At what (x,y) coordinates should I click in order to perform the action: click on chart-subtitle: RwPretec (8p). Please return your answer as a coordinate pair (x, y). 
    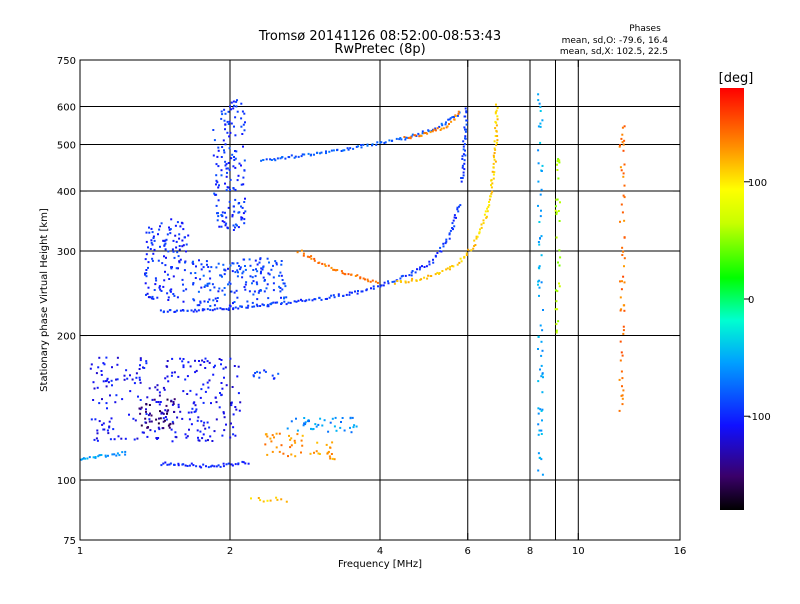
    Looking at the image, I should click on (379, 49).